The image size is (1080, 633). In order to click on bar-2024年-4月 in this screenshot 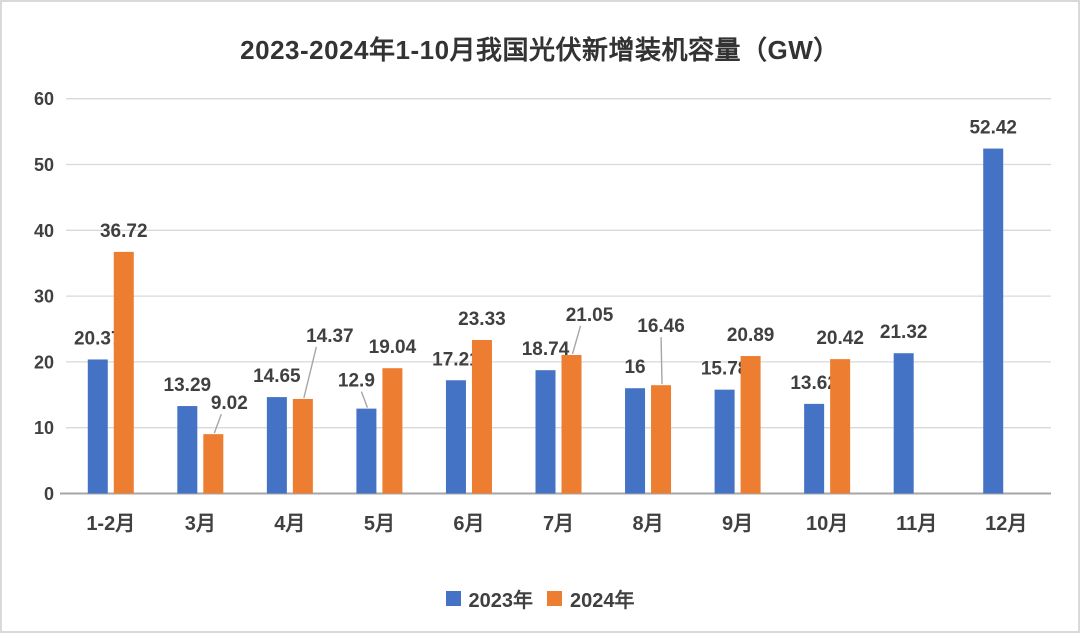, I will do `click(302, 446)`.